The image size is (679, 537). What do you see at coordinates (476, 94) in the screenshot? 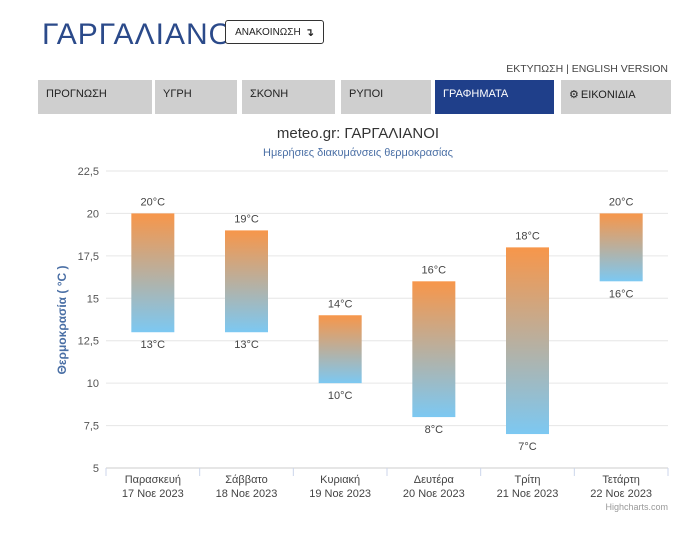
I see `tab-label: ΓΡΑΦΗΜΑΤΑ` at bounding box center [476, 94].